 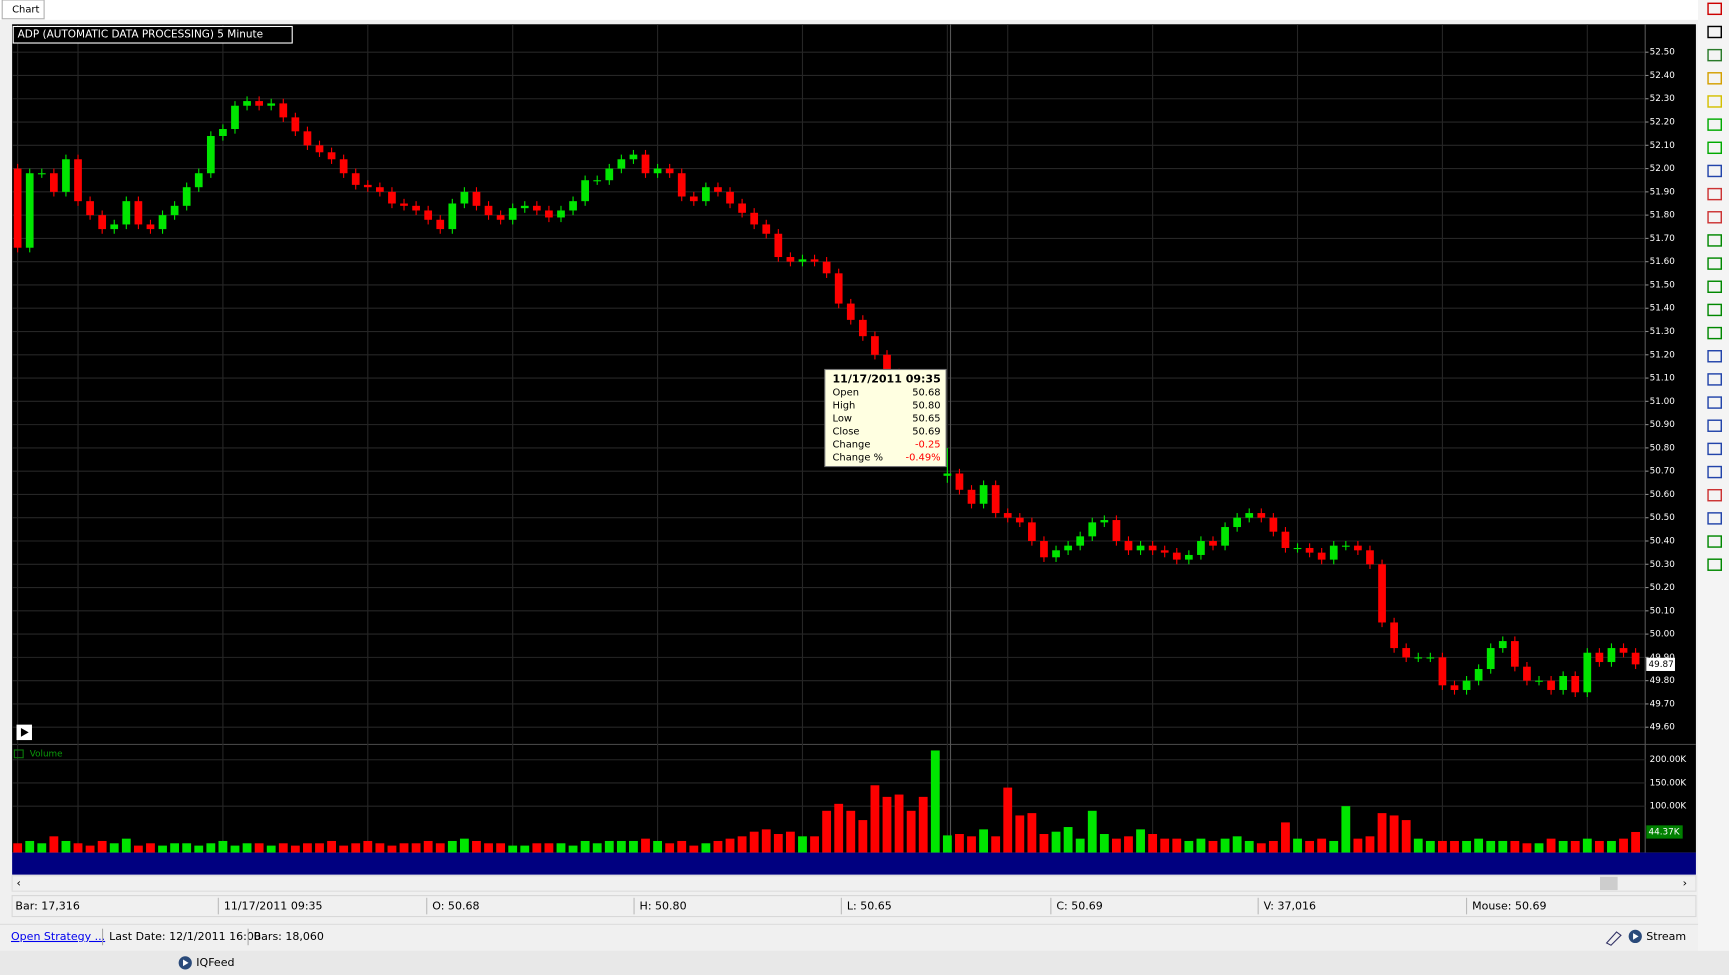 What do you see at coordinates (926, 393) in the screenshot?
I see `tooltip-value: 50.68` at bounding box center [926, 393].